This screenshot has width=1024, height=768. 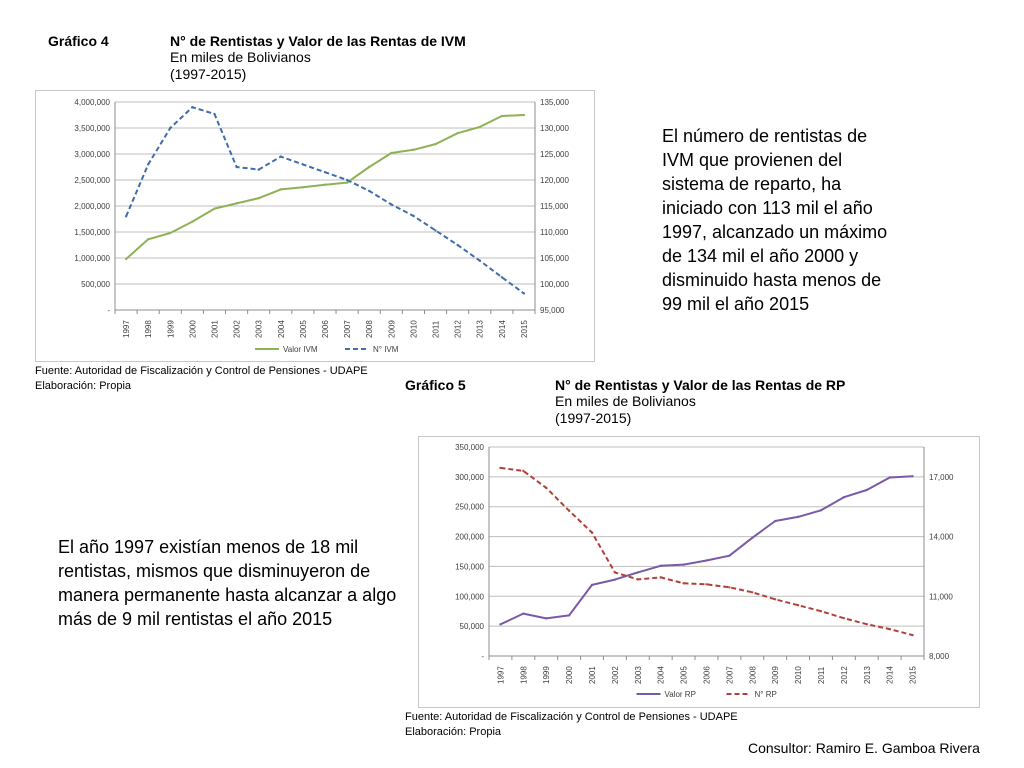 What do you see at coordinates (83, 386) in the screenshot?
I see `chart4-elaboration: Elaboración: Propia` at bounding box center [83, 386].